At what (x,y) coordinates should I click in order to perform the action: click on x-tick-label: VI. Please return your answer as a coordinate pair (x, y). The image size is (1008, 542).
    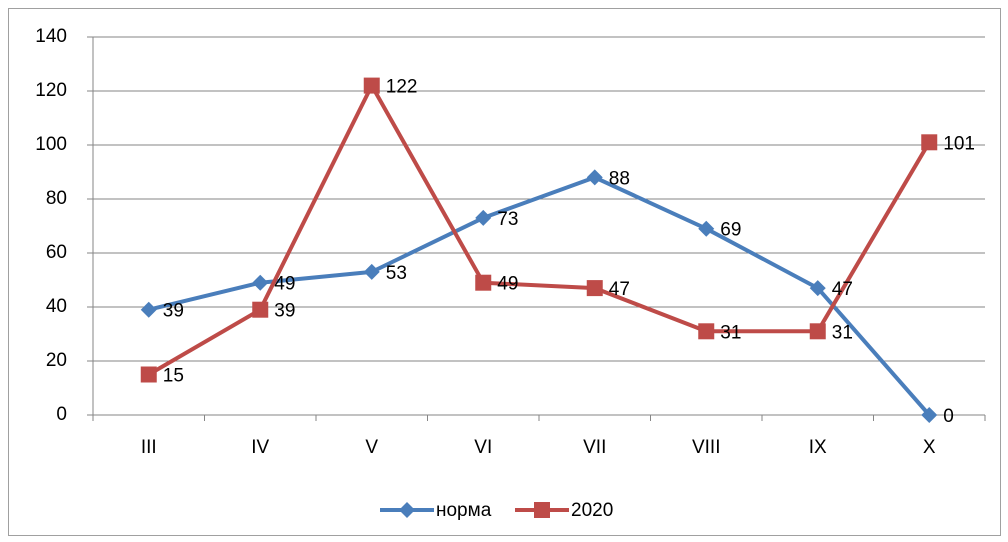
    Looking at the image, I should click on (483, 447).